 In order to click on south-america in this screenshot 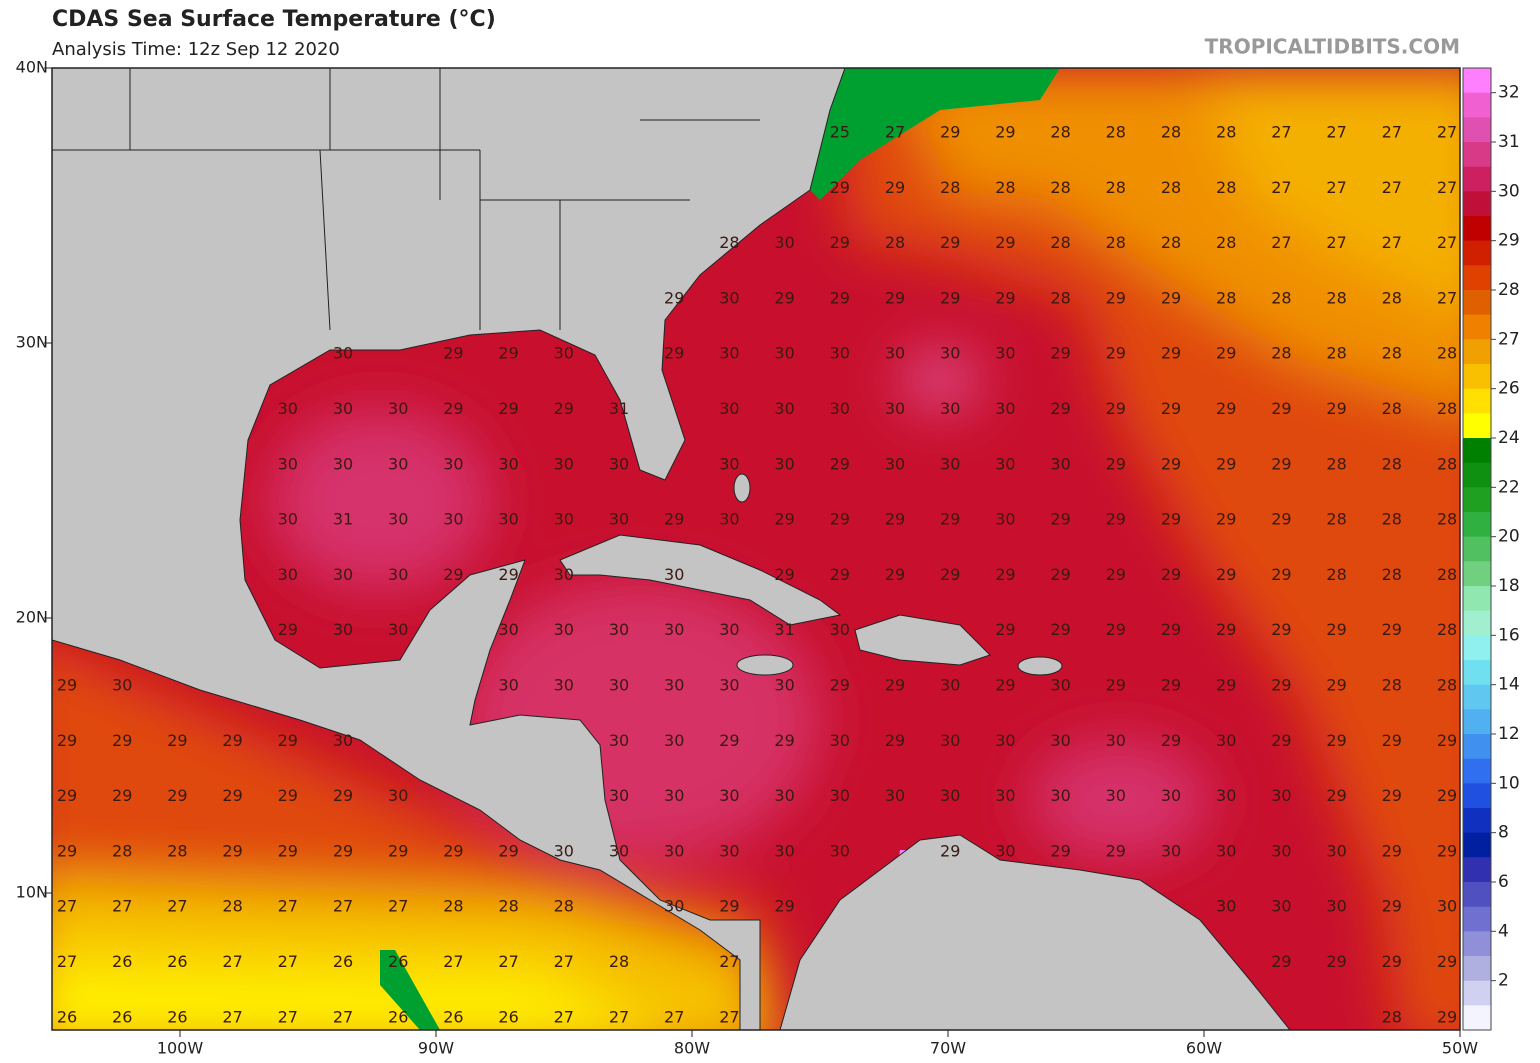, I will do `click(1035, 932)`.